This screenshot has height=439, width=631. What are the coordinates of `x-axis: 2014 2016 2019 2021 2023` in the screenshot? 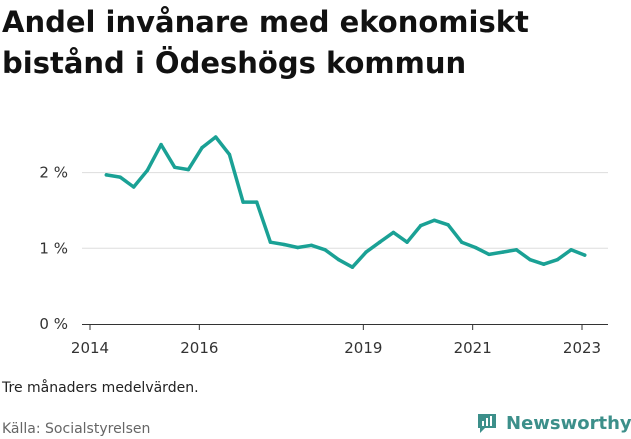 It's located at (339, 340).